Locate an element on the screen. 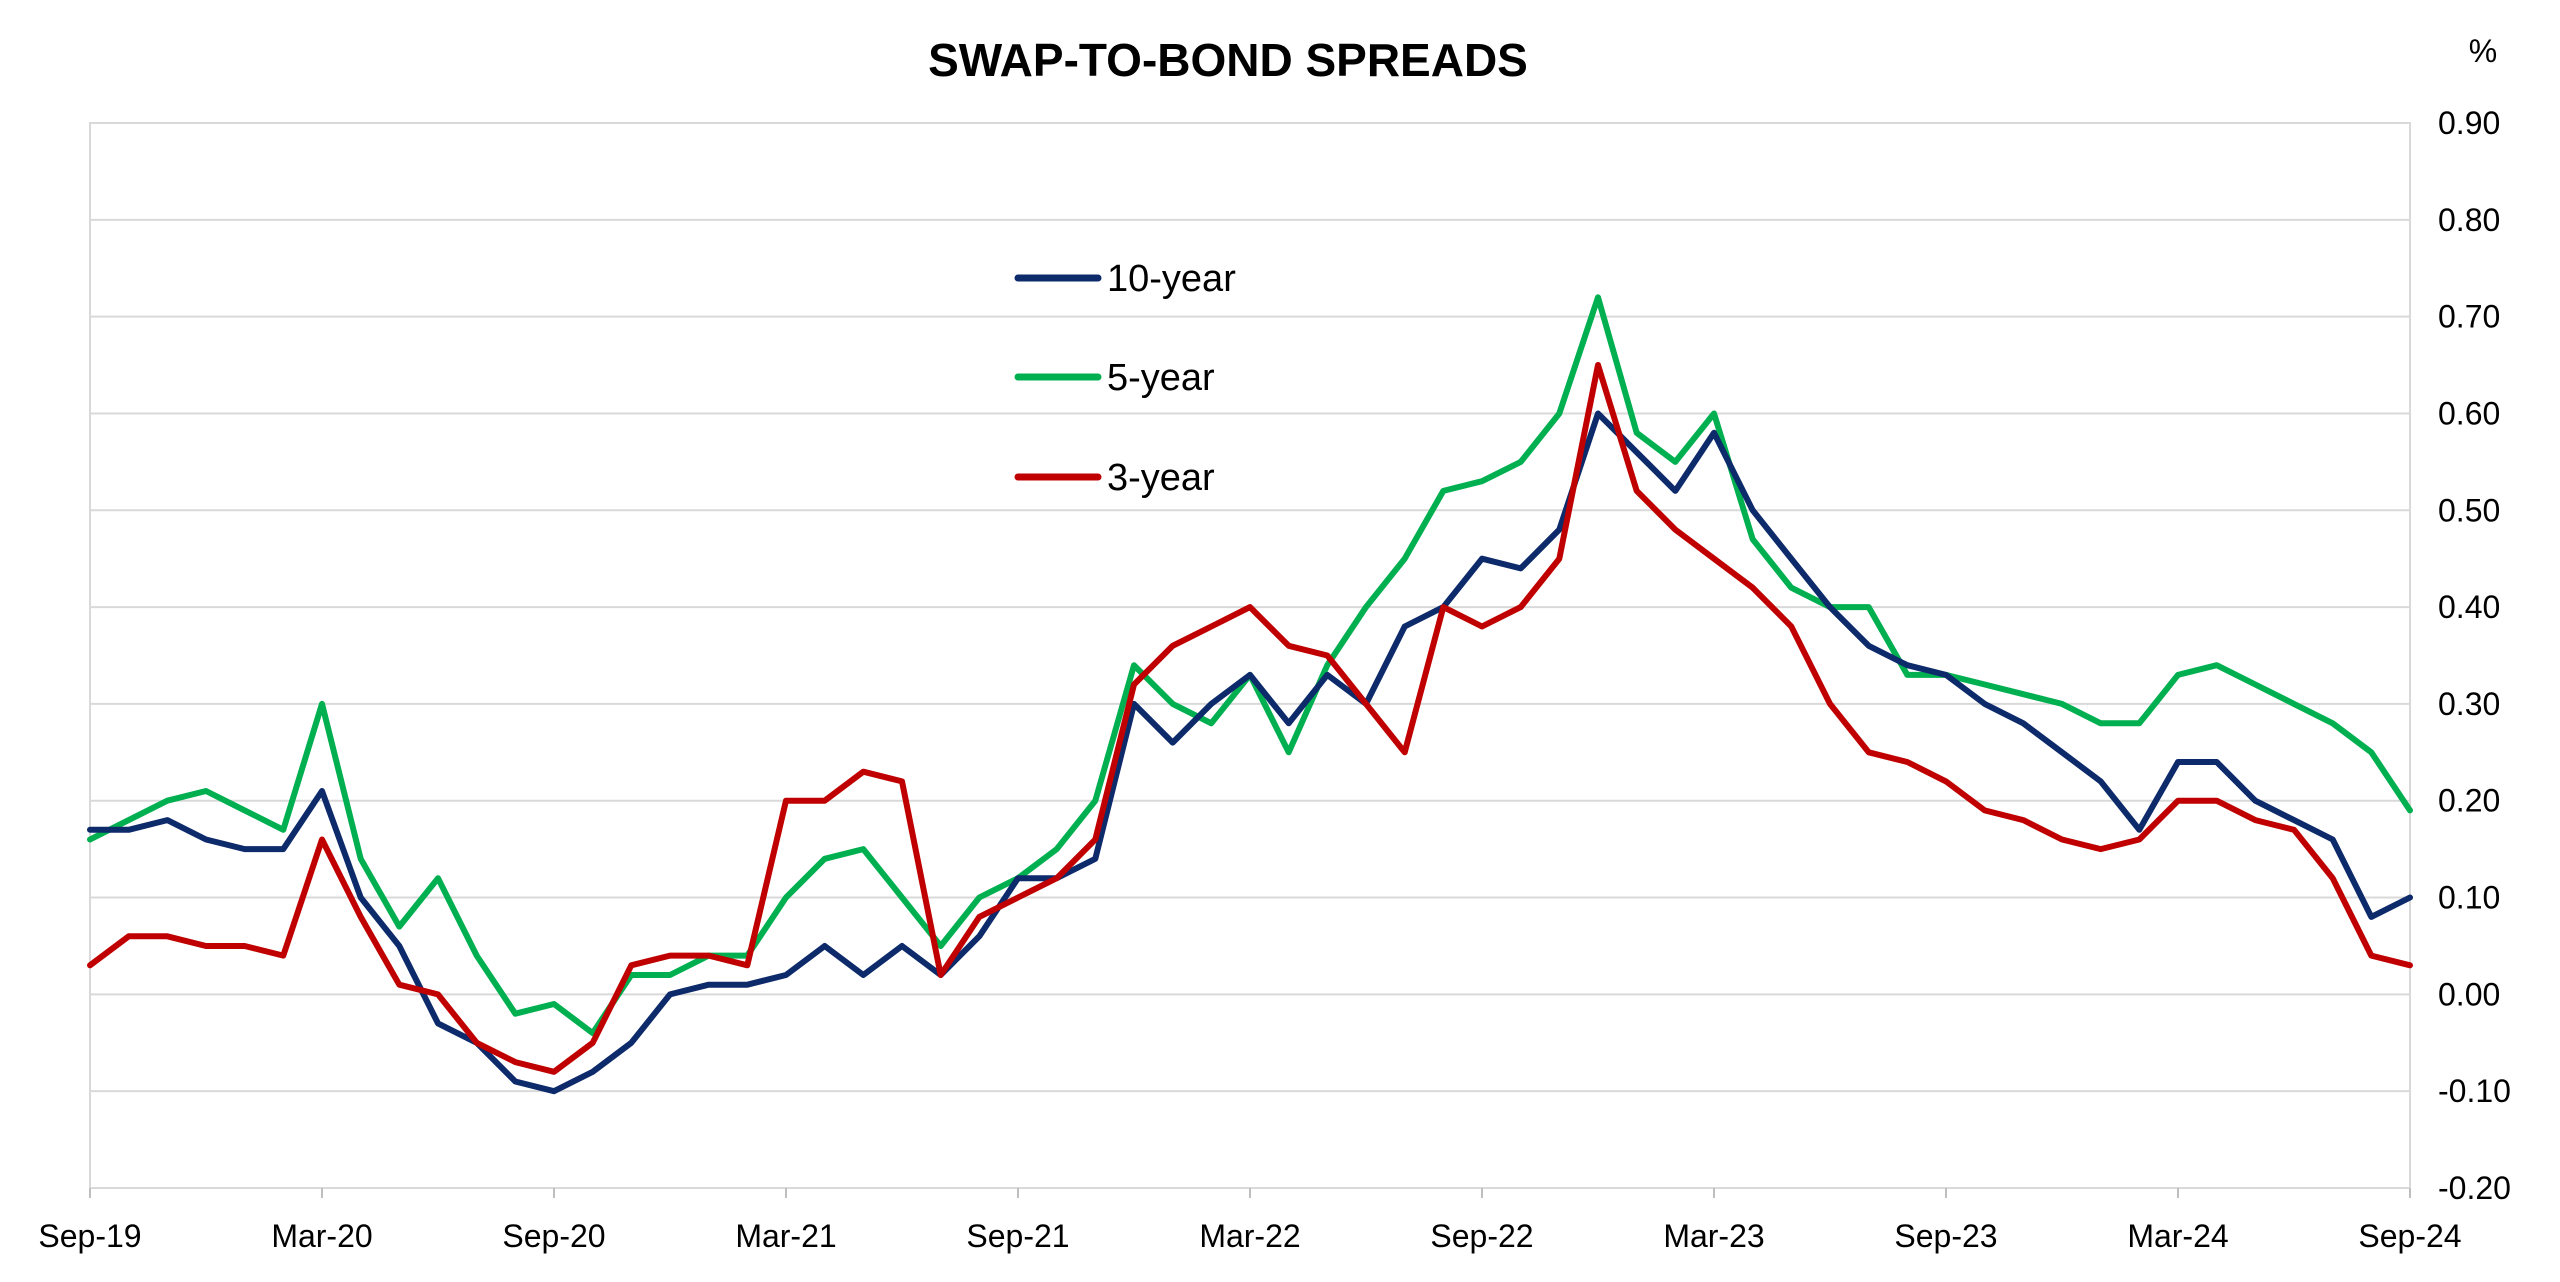 The height and width of the screenshot is (1282, 2560). y-tick-label: 0.90 is located at coordinates (2469, 123).